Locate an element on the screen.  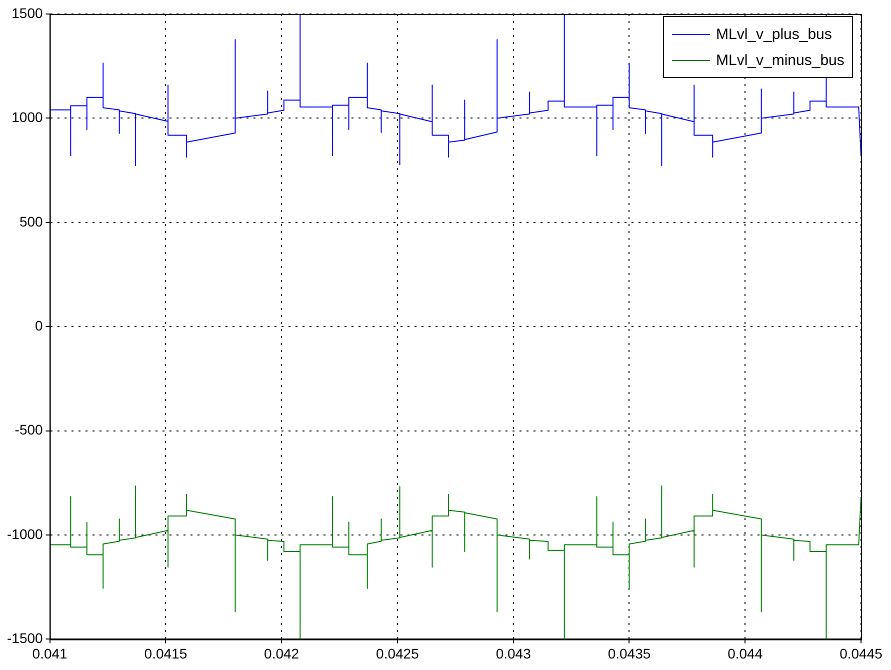
x-tick-label: 0.0435 is located at coordinates (629, 653).